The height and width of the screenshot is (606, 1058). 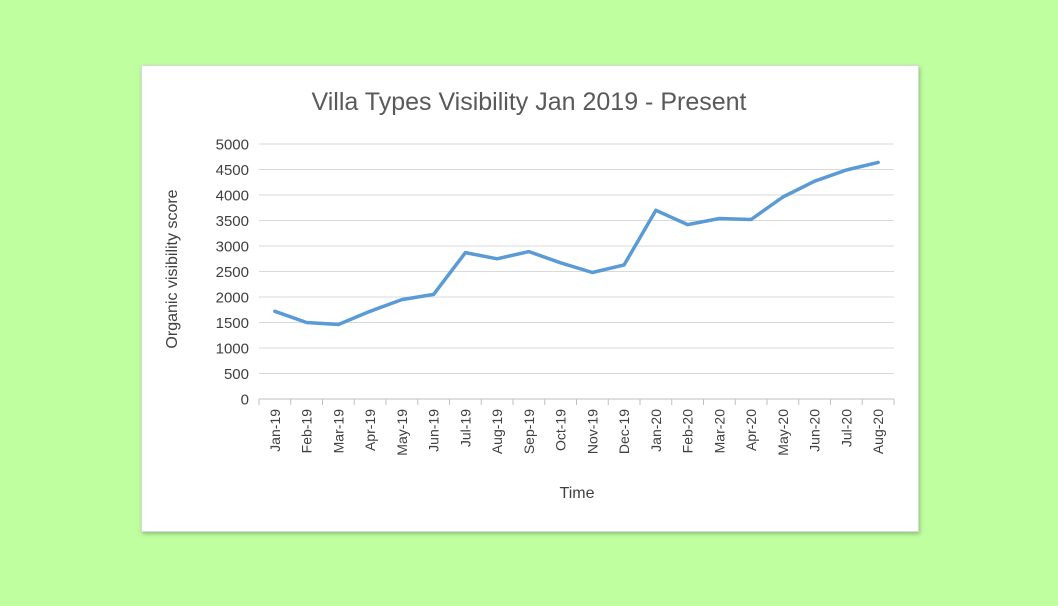 What do you see at coordinates (529, 431) in the screenshot?
I see `x-tick-label: Sep-19` at bounding box center [529, 431].